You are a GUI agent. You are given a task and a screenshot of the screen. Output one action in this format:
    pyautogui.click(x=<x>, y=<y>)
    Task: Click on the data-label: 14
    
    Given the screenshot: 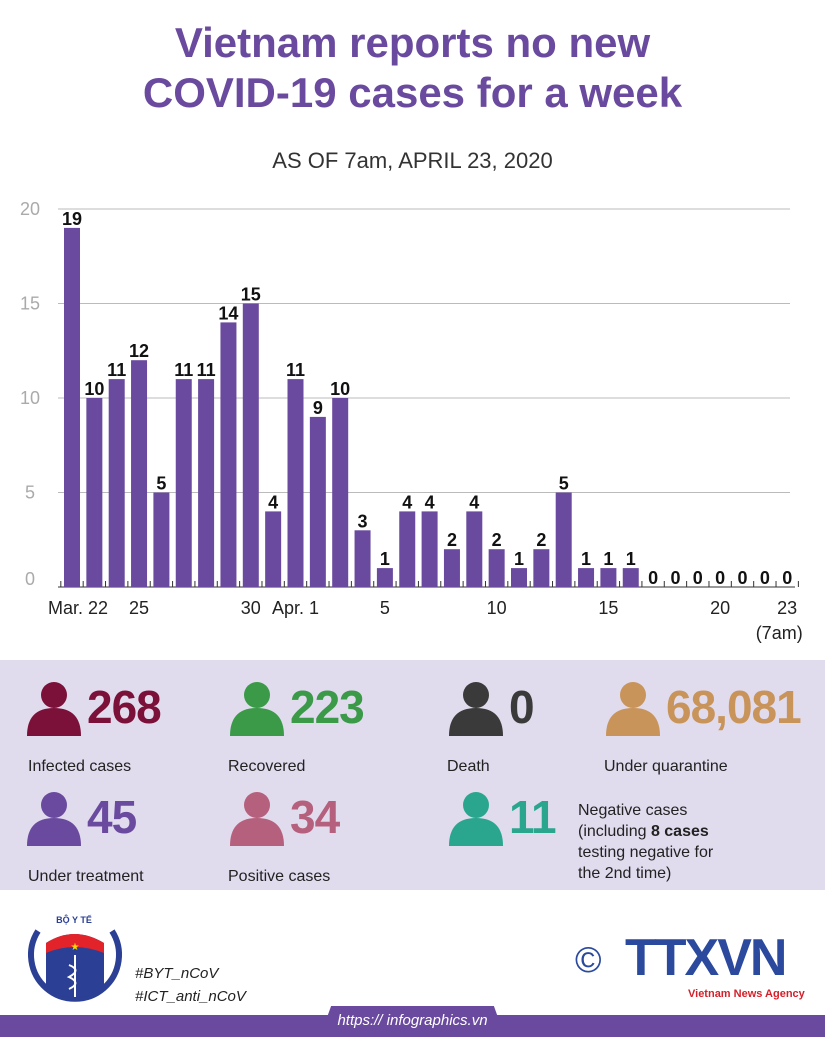 What is the action you would take?
    pyautogui.click(x=228, y=313)
    